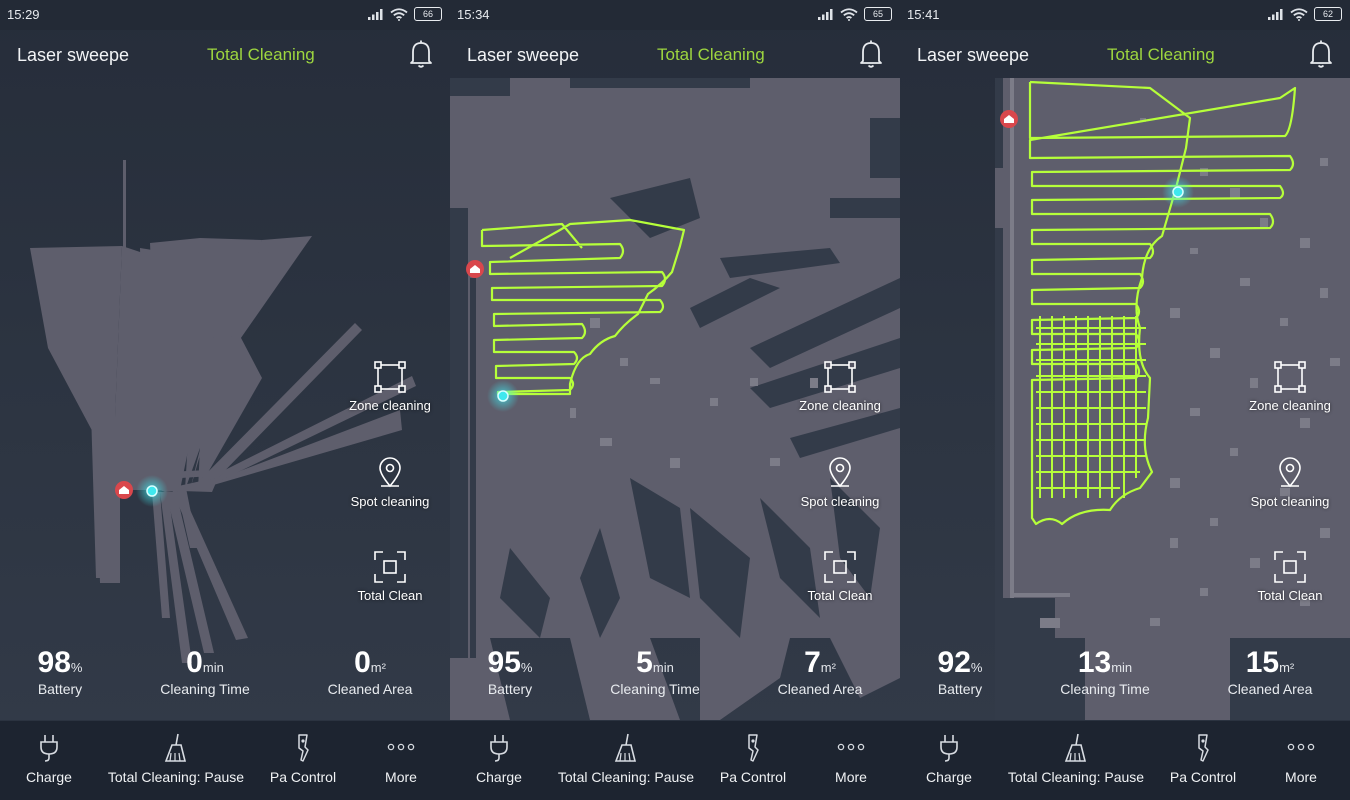 The width and height of the screenshot is (1350, 800). Describe the element at coordinates (60, 689) in the screenshot. I see `battery-label: Battery` at that location.